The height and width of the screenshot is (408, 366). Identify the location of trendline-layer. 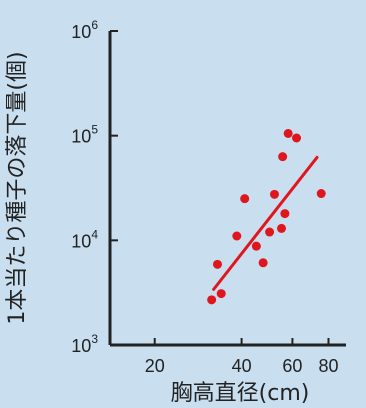
(265, 223).